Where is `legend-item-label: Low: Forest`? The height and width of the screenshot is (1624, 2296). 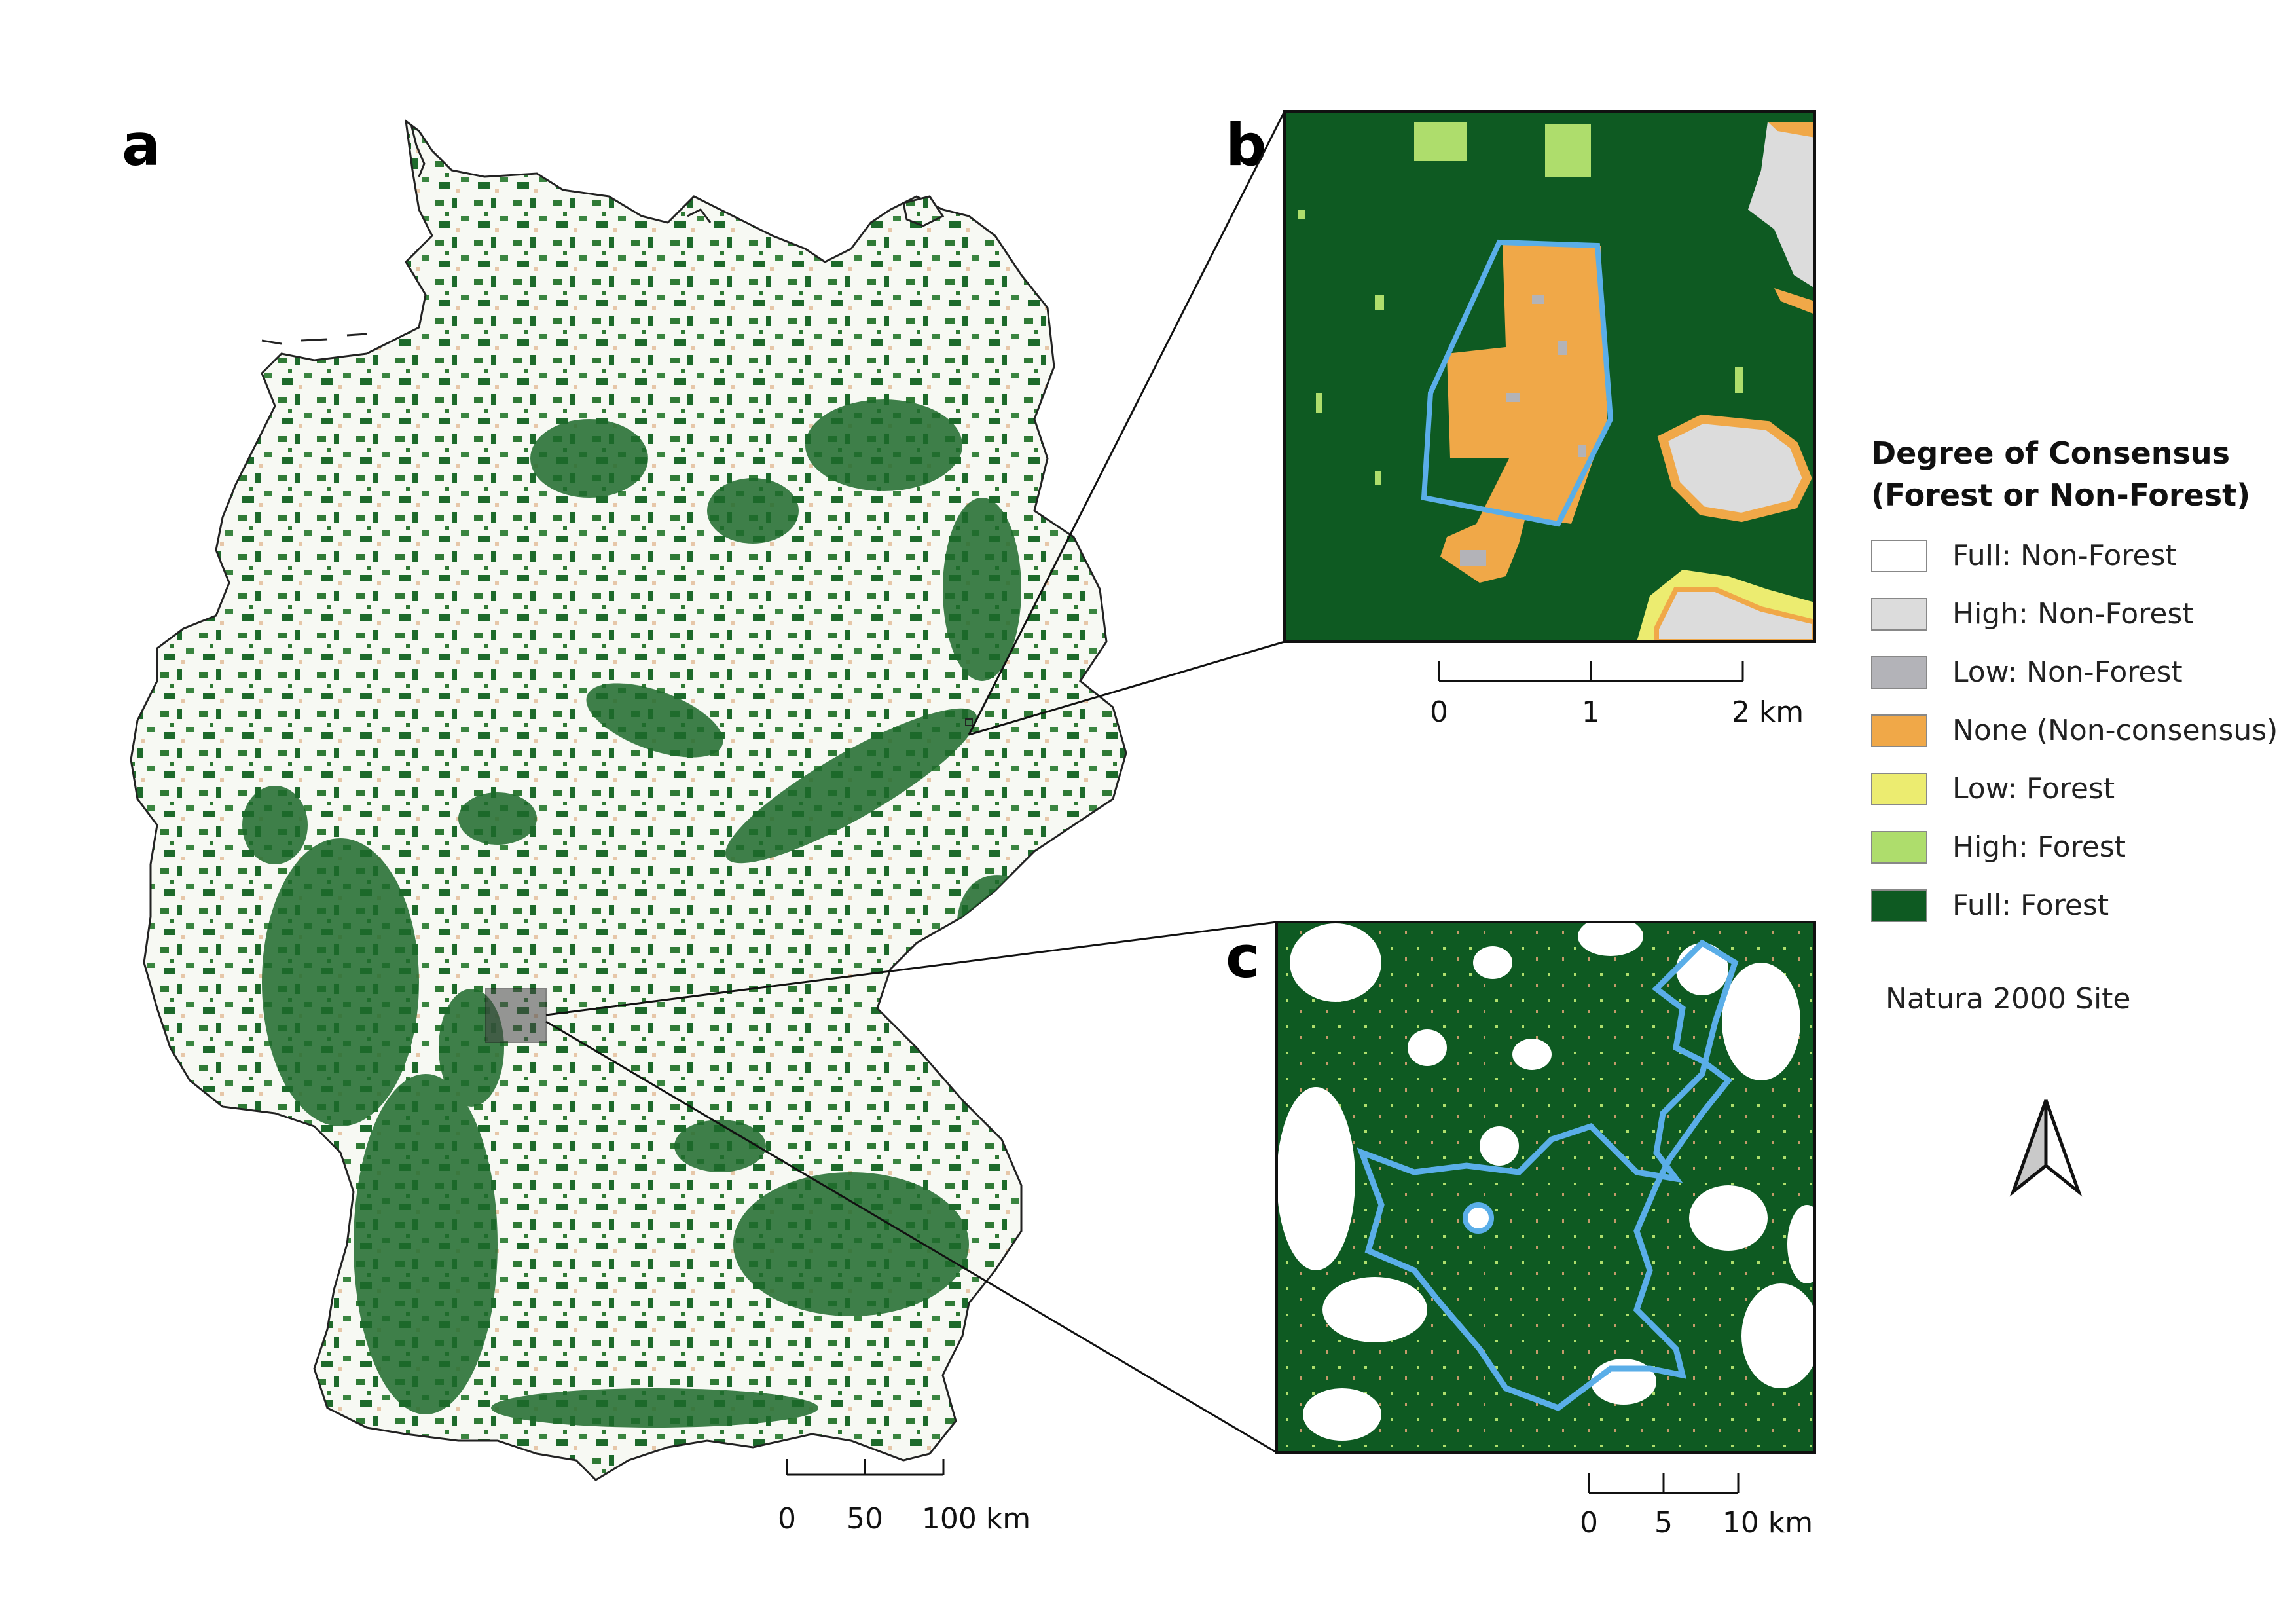 legend-item-label: Low: Forest is located at coordinates (2033, 788).